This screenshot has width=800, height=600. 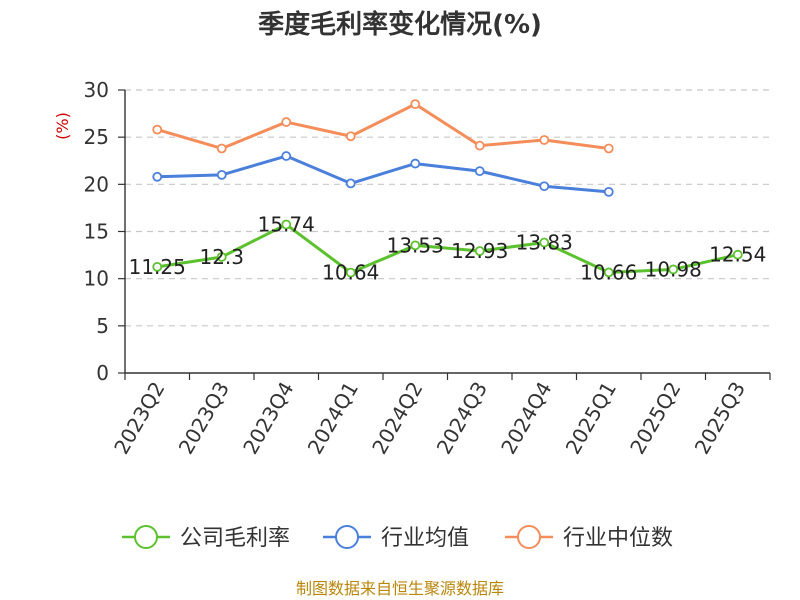 I want to click on data-label: 10.98, so click(x=673, y=269).